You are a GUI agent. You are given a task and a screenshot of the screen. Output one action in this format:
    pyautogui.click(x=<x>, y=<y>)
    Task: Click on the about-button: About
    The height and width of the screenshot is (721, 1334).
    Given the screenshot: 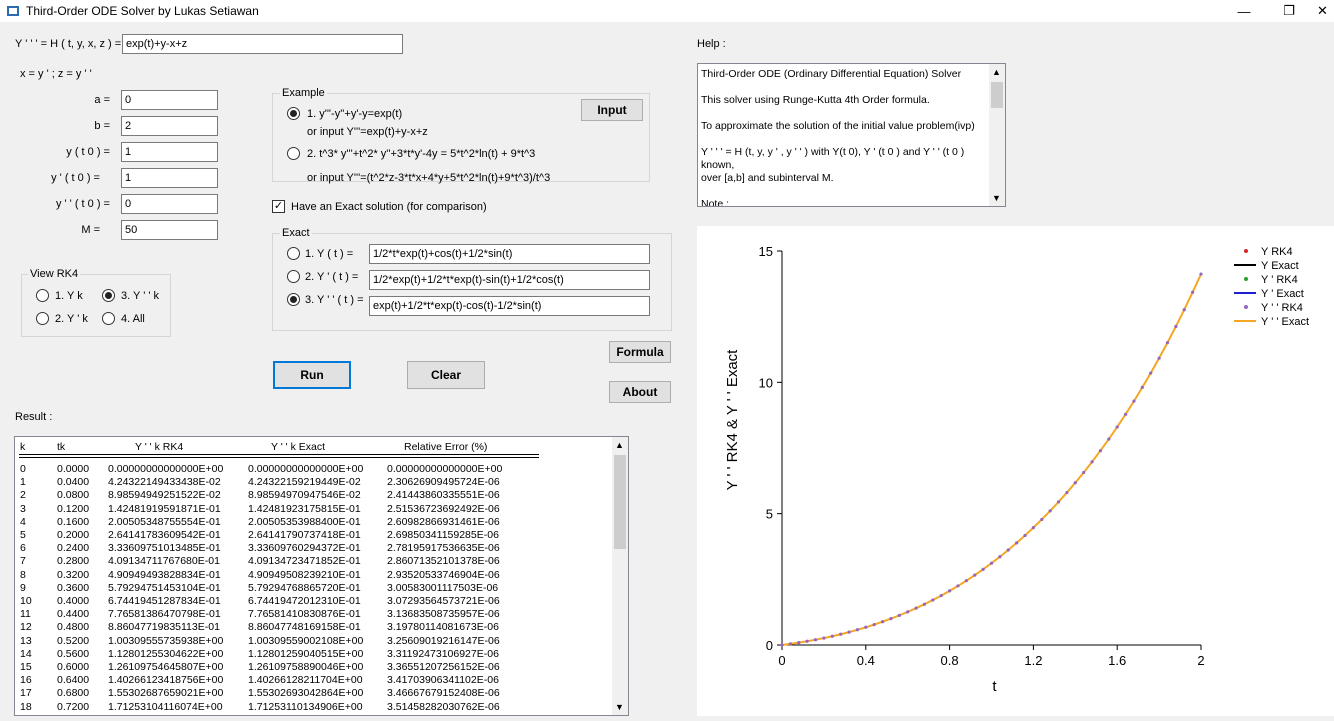 What is the action you would take?
    pyautogui.click(x=640, y=392)
    